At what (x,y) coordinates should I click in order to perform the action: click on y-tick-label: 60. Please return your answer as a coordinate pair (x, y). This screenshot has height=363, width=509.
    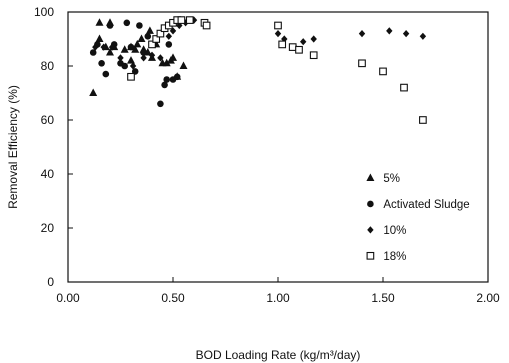
    Looking at the image, I should click on (48, 120).